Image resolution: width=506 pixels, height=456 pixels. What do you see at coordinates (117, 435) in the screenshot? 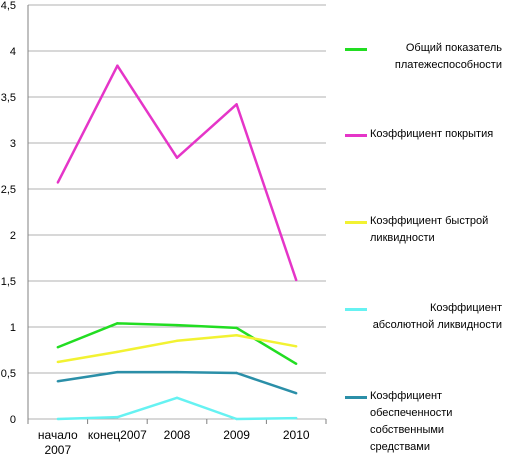
I see `x-tick-label: конец2007` at bounding box center [117, 435].